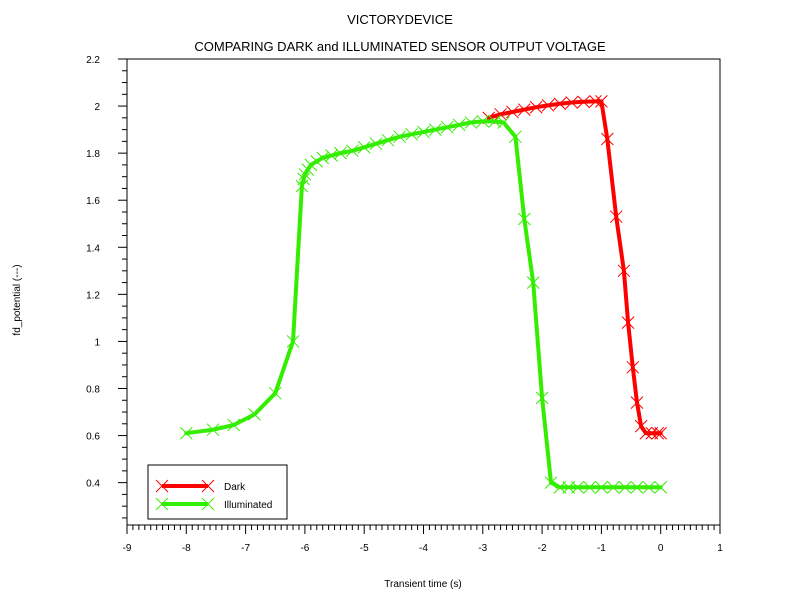 Image resolution: width=800 pixels, height=600 pixels. I want to click on y-tick-label: 1.4, so click(93, 248).